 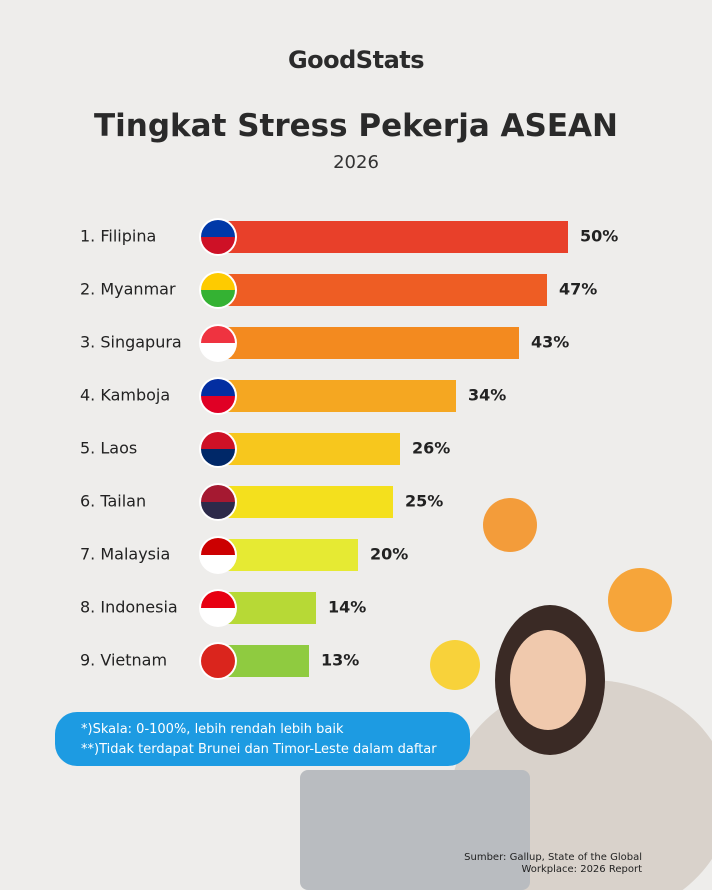 I want to click on value-label: 20%, so click(x=389, y=554).